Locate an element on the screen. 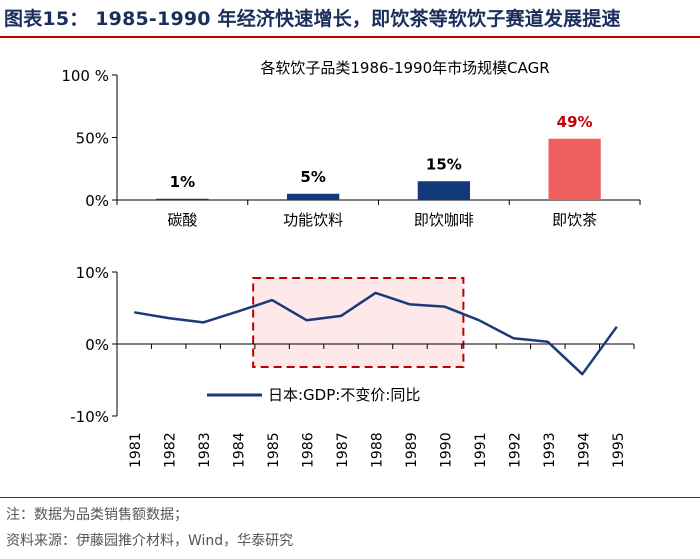 The width and height of the screenshot is (700, 559). figure-title: 图表15： 1985-1990 年经济快速增长，即饮茶等软饮子赛道发展提速 is located at coordinates (312, 19).